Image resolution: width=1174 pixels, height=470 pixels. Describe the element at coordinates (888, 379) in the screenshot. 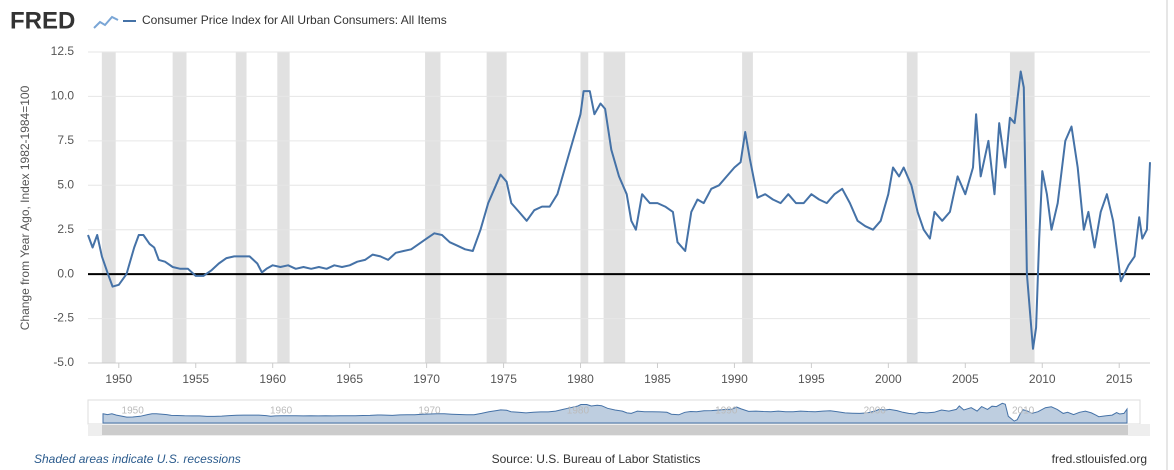

I see `x-tick-label: 2000` at that location.